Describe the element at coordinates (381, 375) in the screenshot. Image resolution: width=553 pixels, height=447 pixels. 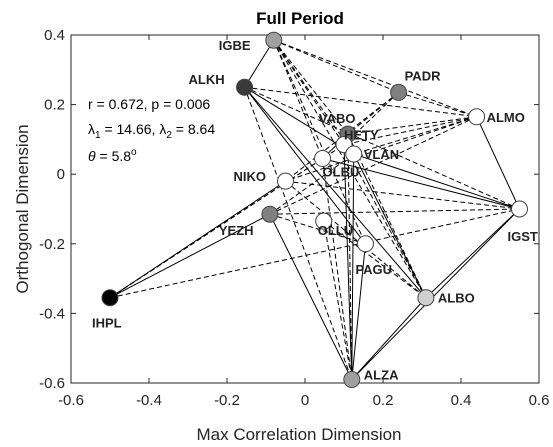
I see `node-label-alza: ALZA` at that location.